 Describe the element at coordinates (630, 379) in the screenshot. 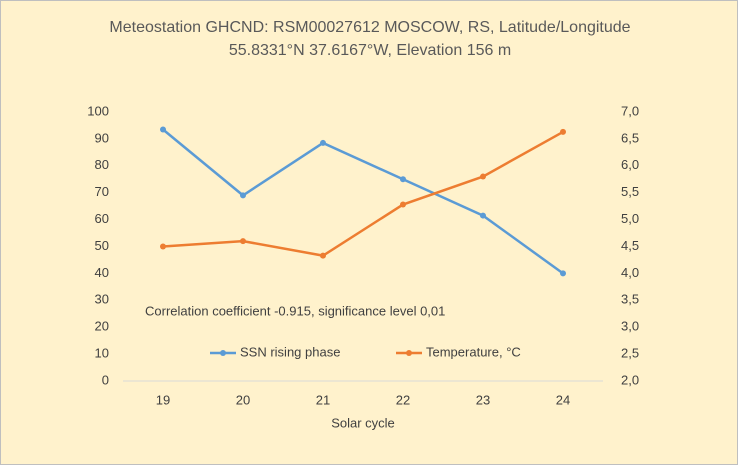

I see `y2-tick-label: 2,0` at that location.